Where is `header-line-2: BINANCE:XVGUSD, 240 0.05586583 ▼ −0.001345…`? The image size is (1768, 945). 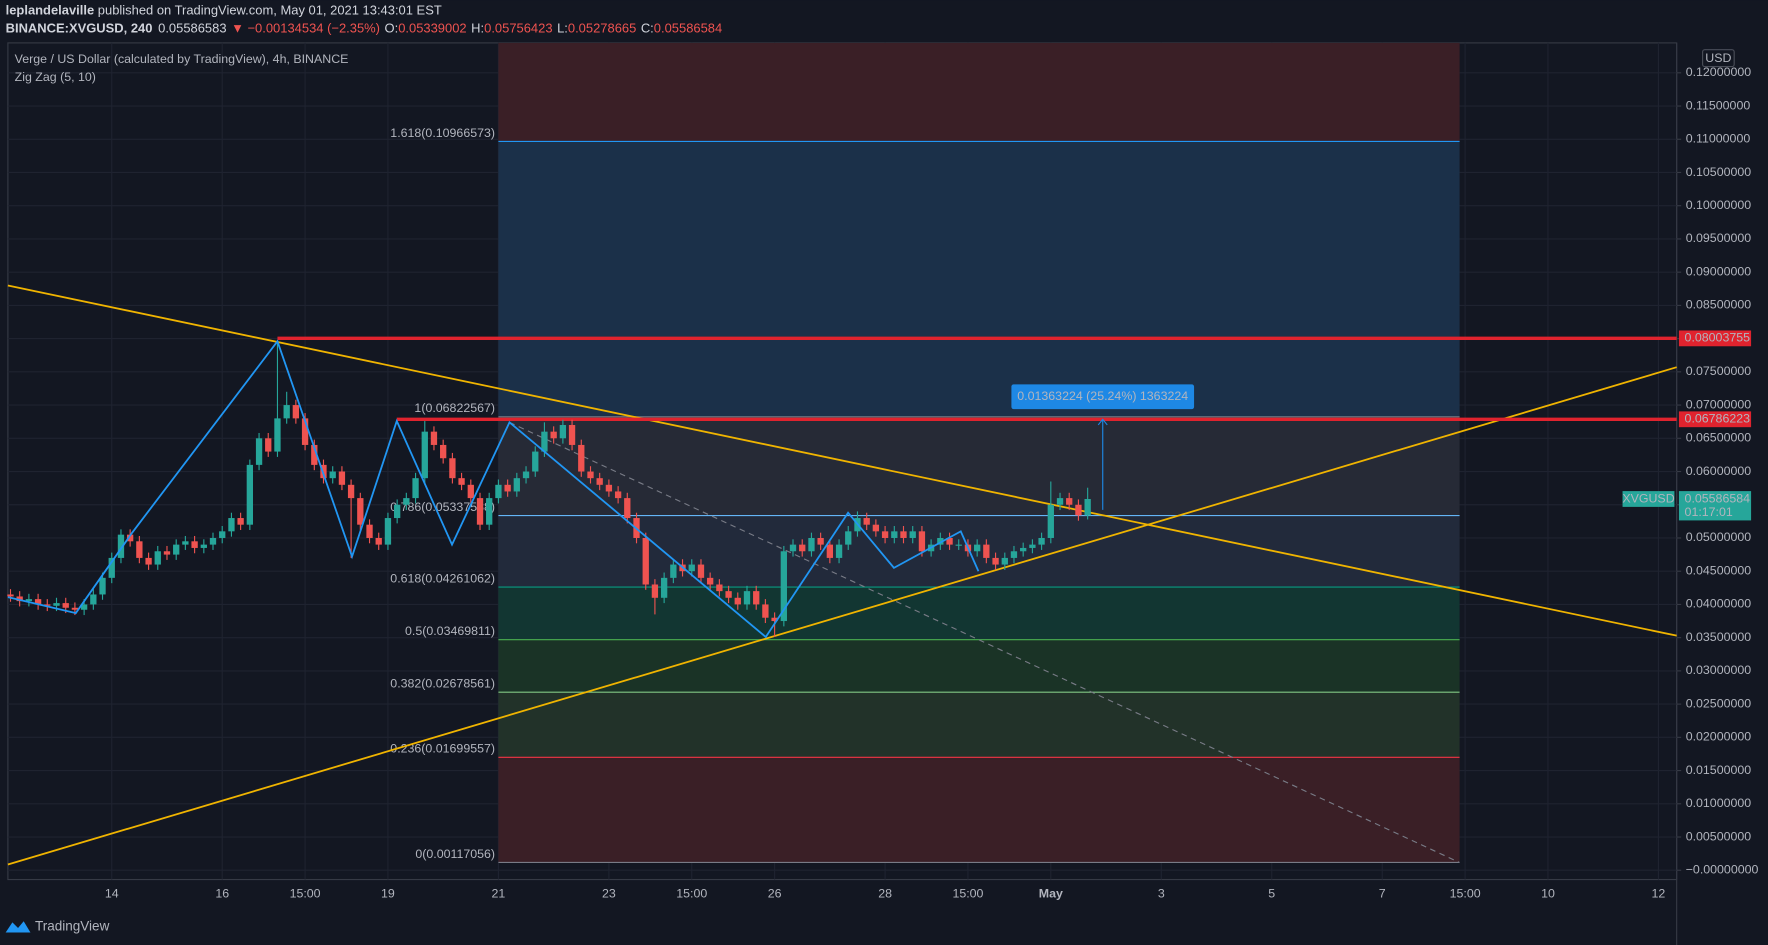
header-line-2: BINANCE:XVGUSD, 240 0.05586583 ▼ −0.001345… is located at coordinates (364, 28).